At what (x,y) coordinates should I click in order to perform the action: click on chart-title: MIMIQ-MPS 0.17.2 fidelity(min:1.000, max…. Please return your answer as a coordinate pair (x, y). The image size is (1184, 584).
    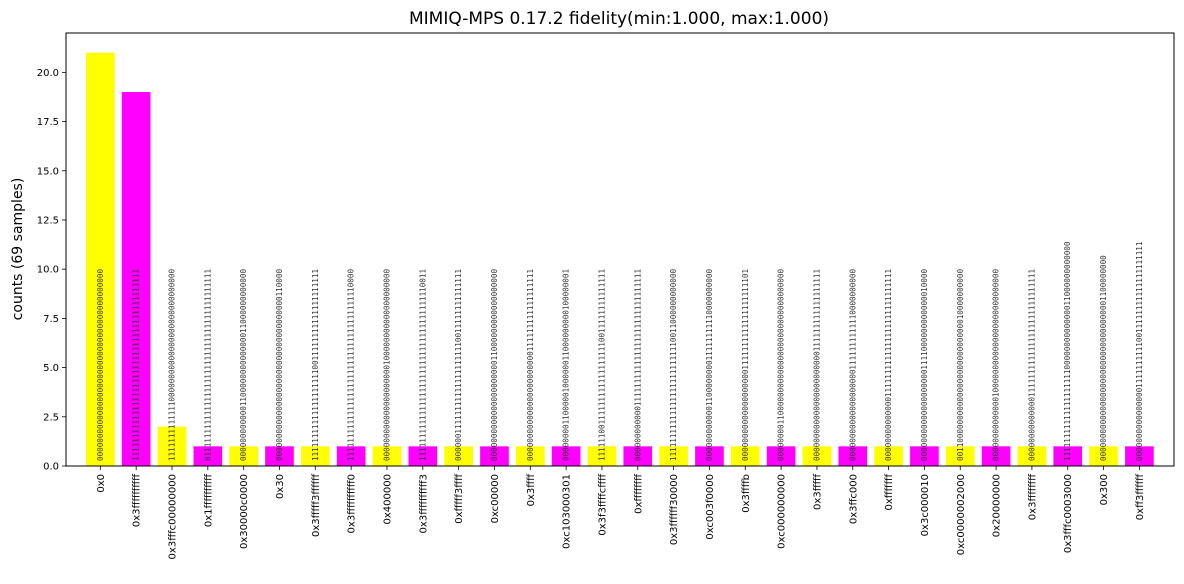
    Looking at the image, I should click on (619, 19).